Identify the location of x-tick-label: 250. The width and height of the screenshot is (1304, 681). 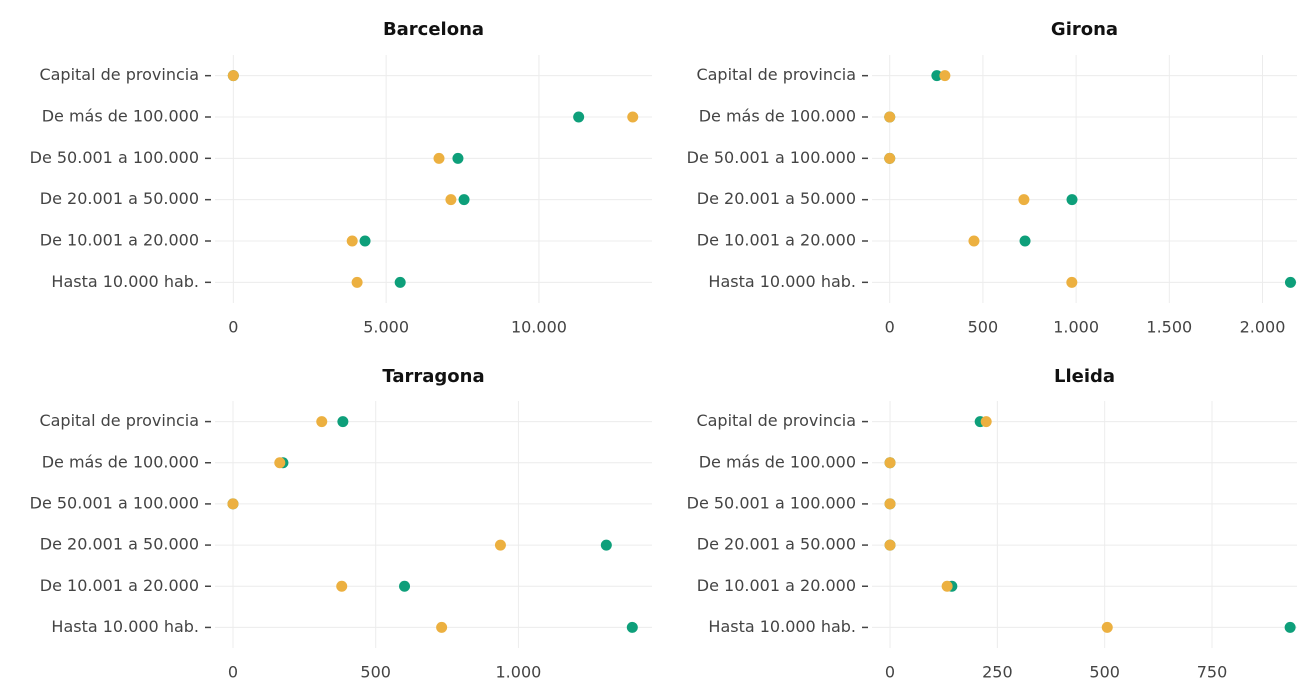
(997, 672).